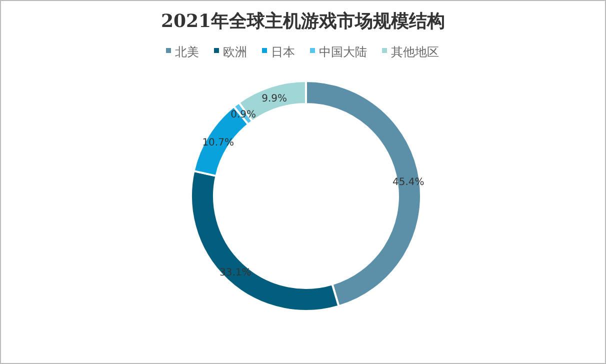  I want to click on chart-title: 2021年全球主机游戏市场规模结构, so click(303, 21).